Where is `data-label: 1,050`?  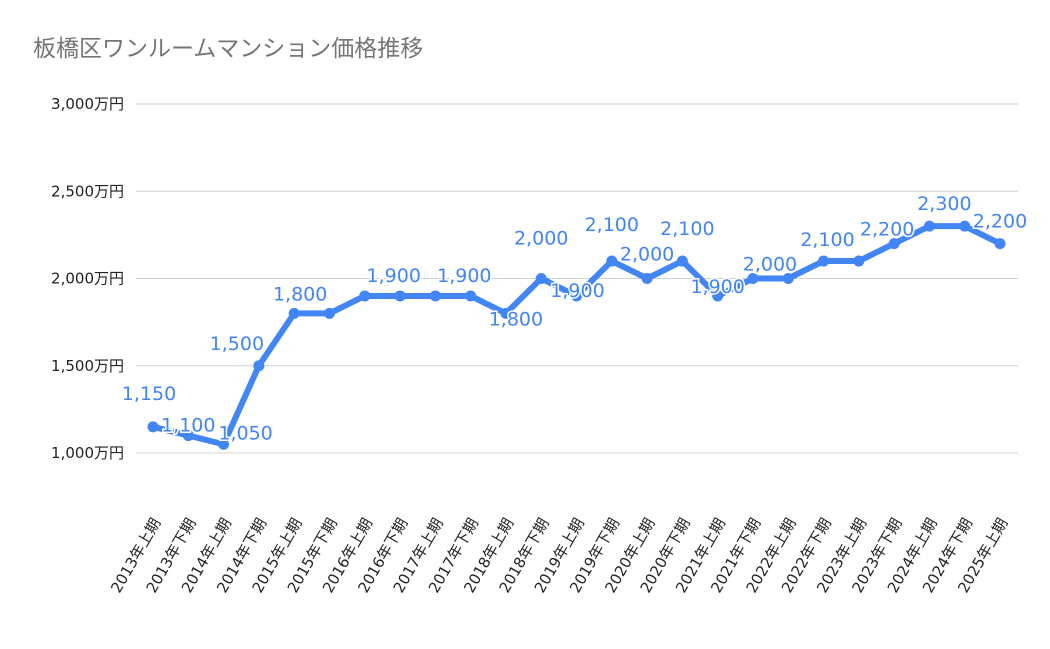 data-label: 1,050 is located at coordinates (245, 433).